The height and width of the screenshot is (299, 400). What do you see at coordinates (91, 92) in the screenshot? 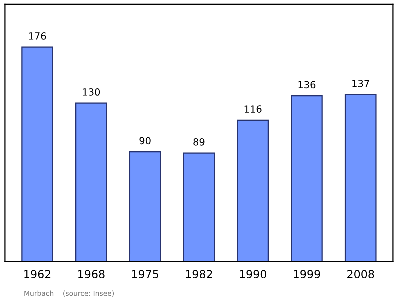
I see `data-label: 130` at bounding box center [91, 92].